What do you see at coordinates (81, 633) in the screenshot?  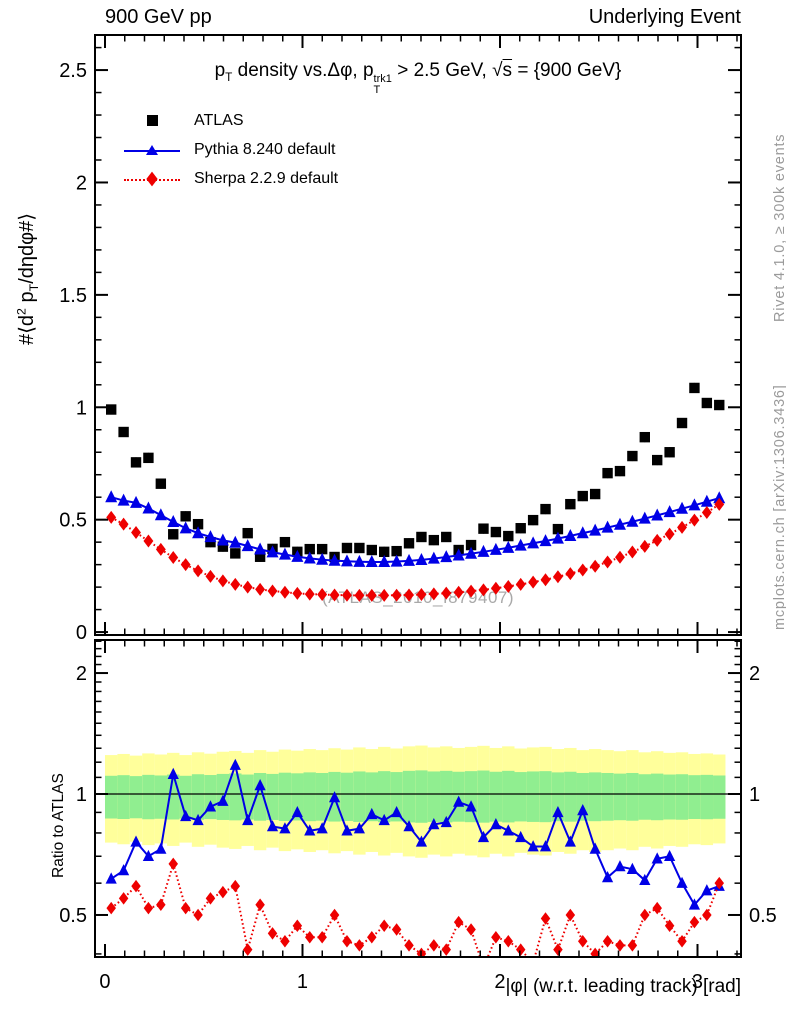 I see `y-main-tick-label: 0` at bounding box center [81, 633].